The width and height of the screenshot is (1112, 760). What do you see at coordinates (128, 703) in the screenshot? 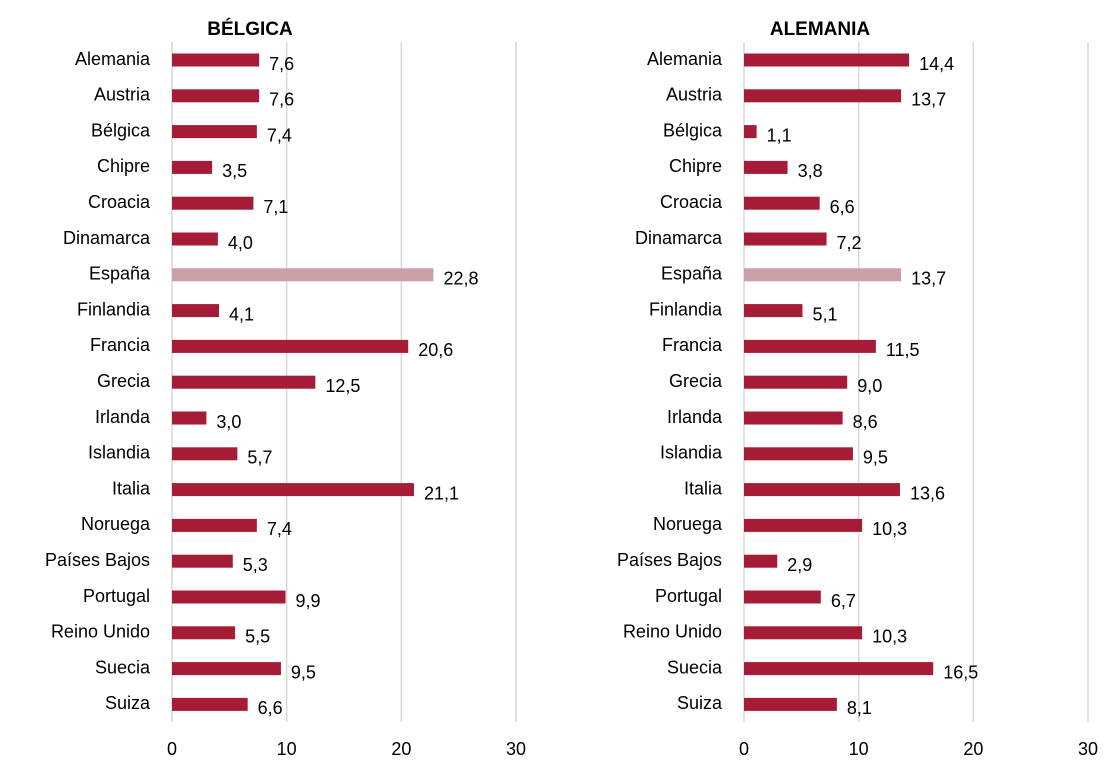
I see `y-tick-label: Suiza` at bounding box center [128, 703].